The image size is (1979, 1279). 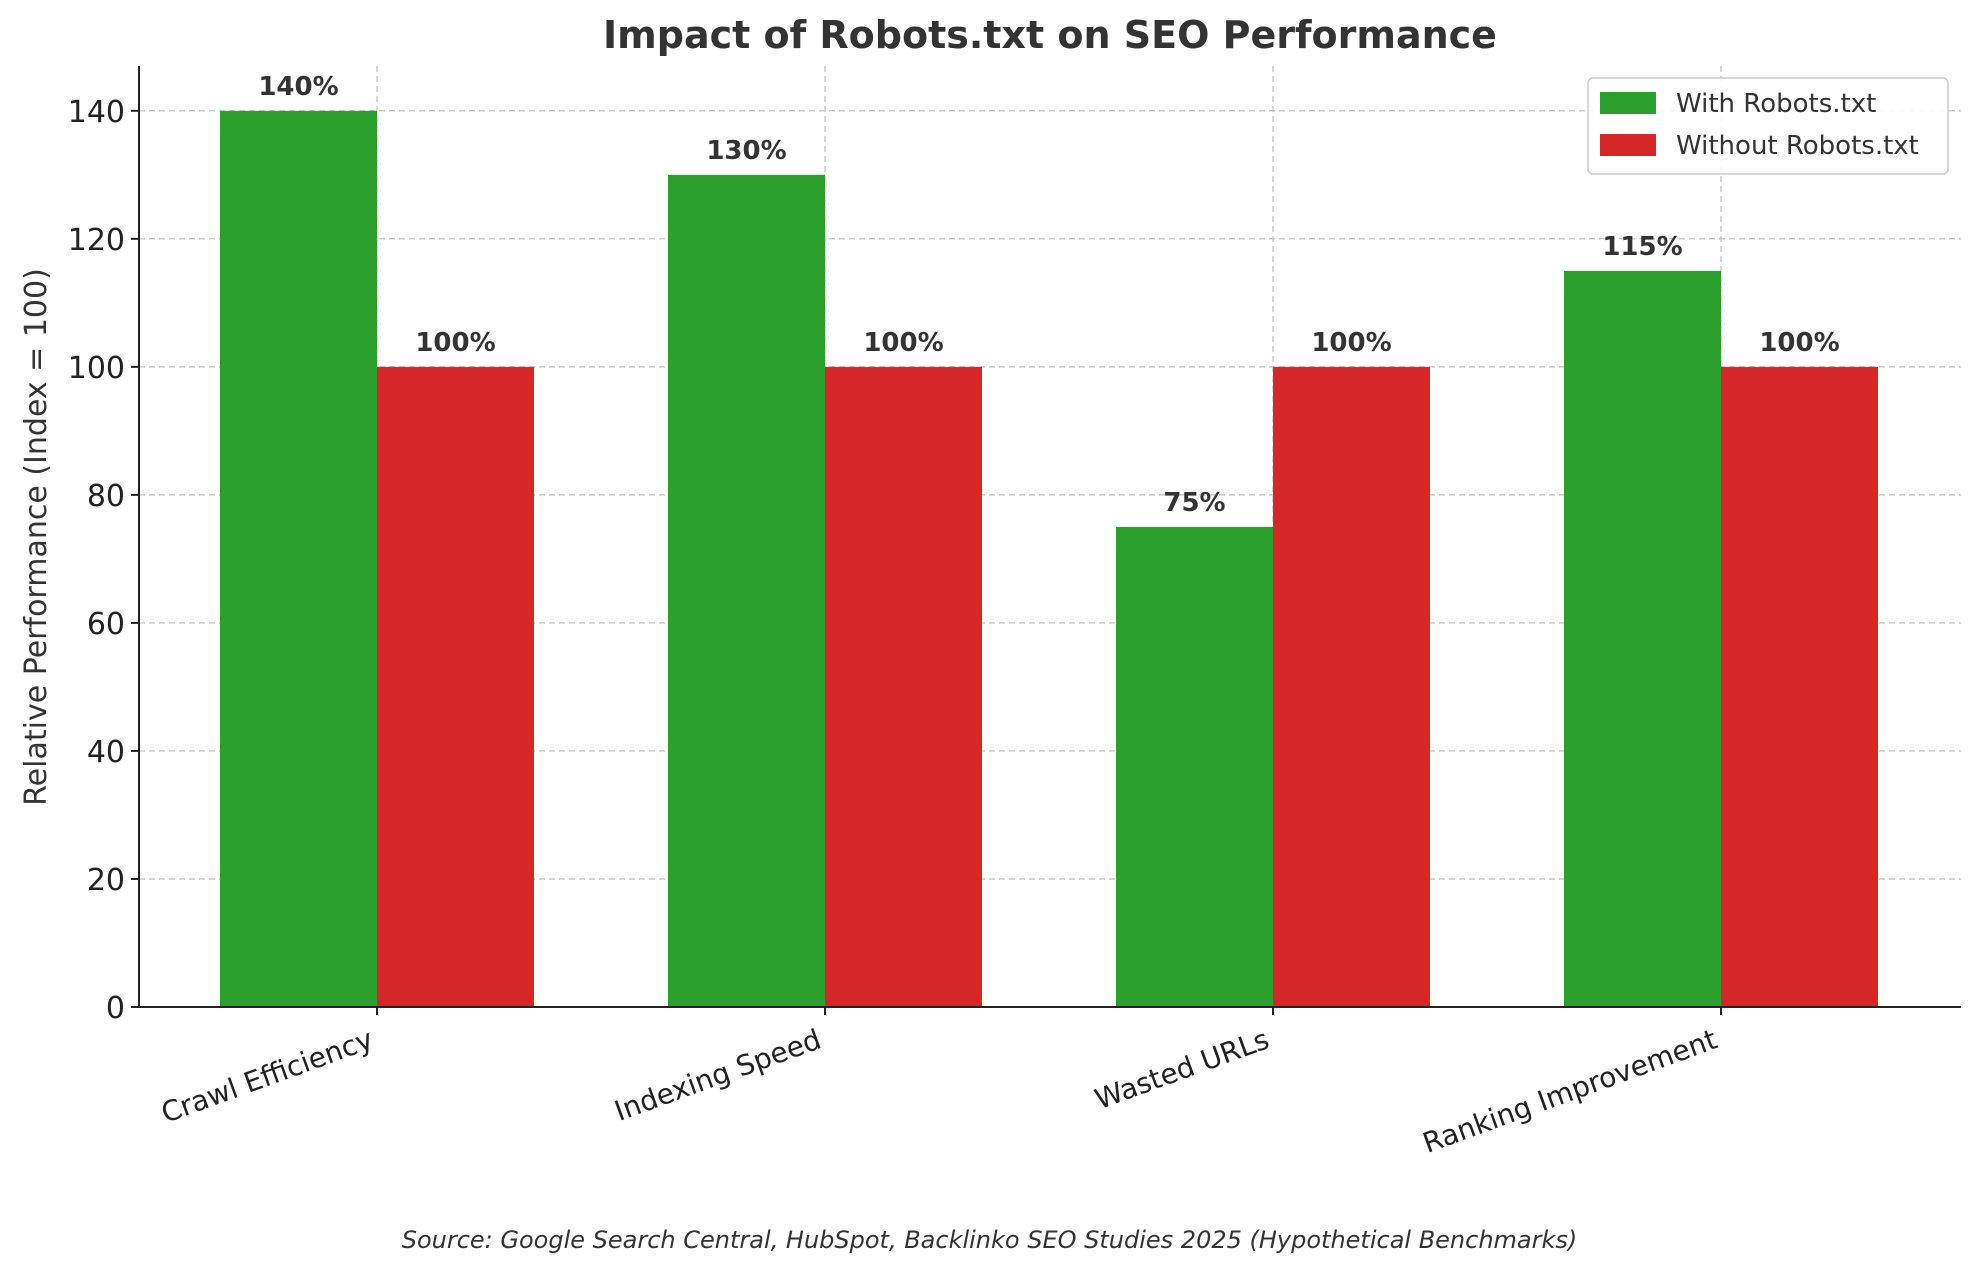 What do you see at coordinates (1569, 1091) in the screenshot?
I see `x-tick-label: Ranking Improvement` at bounding box center [1569, 1091].